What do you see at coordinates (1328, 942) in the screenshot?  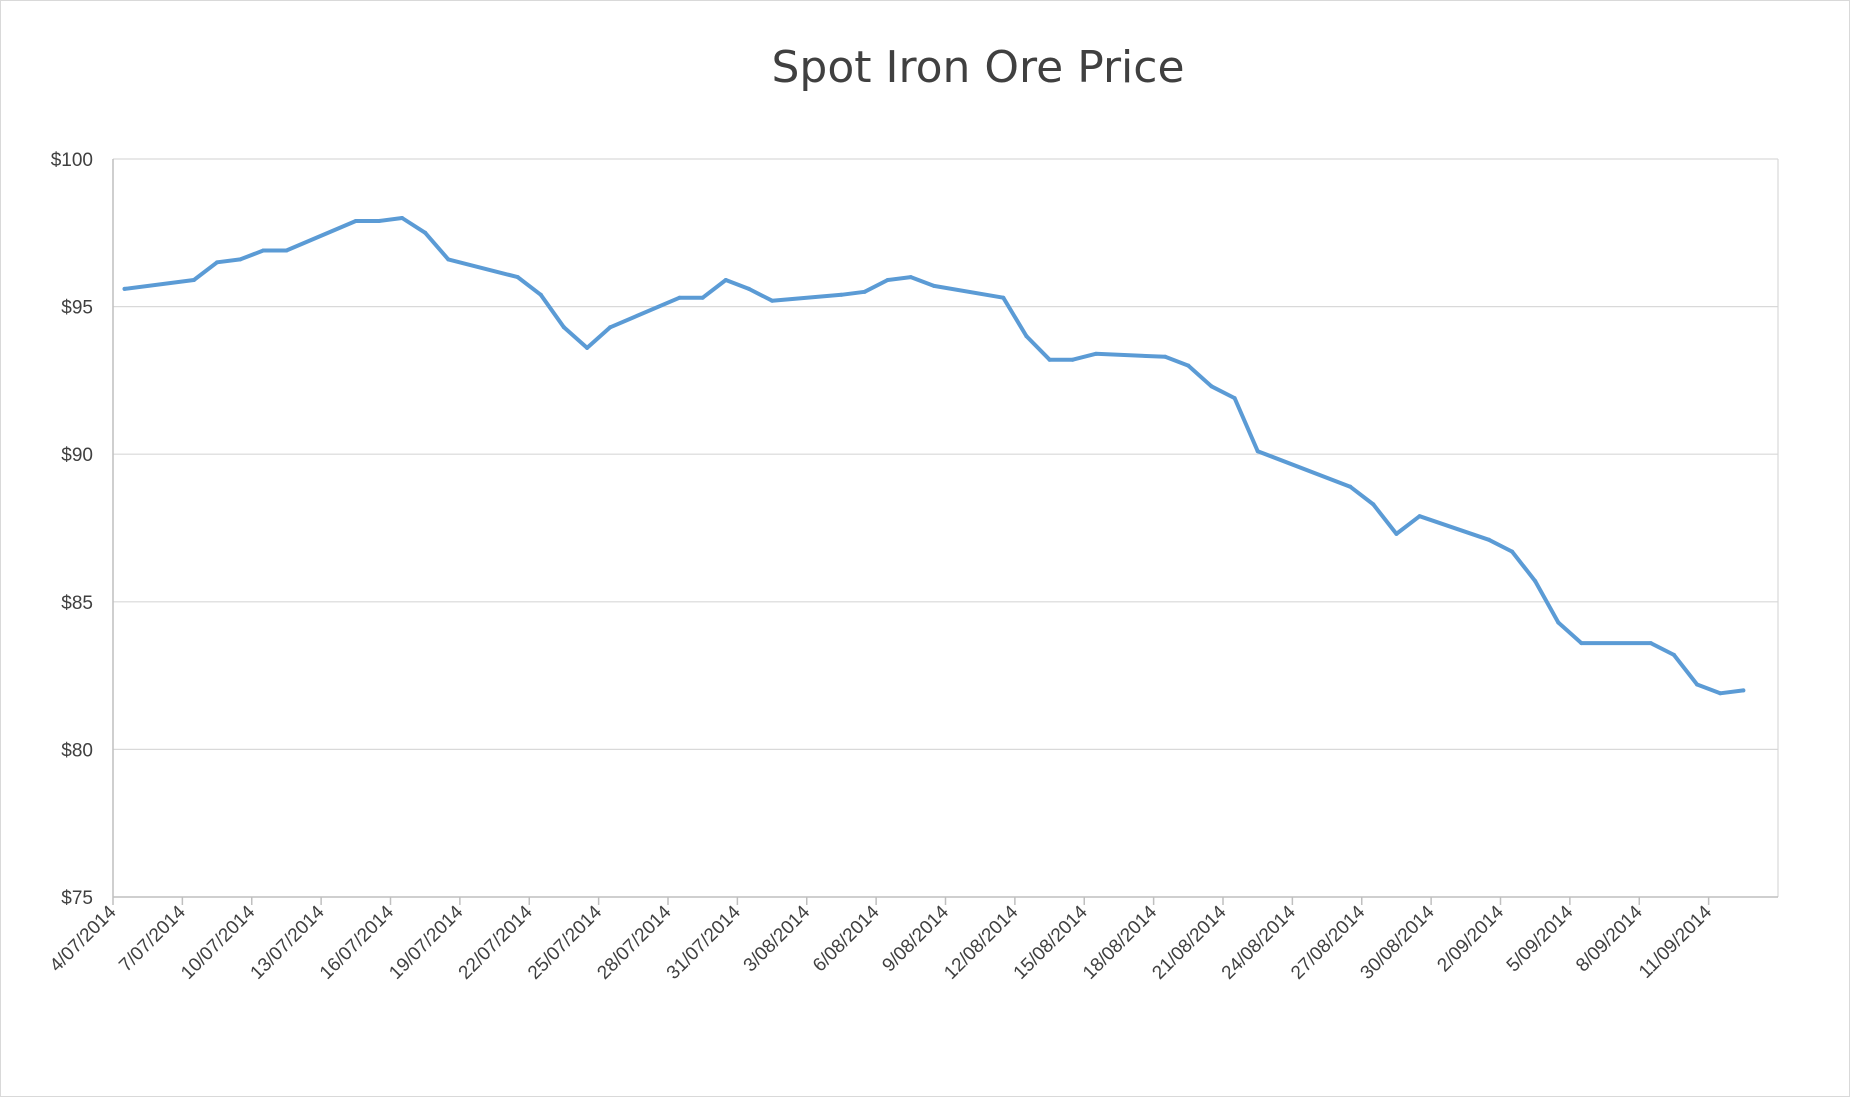 I see `x-tick-label: 27/08/2014` at bounding box center [1328, 942].